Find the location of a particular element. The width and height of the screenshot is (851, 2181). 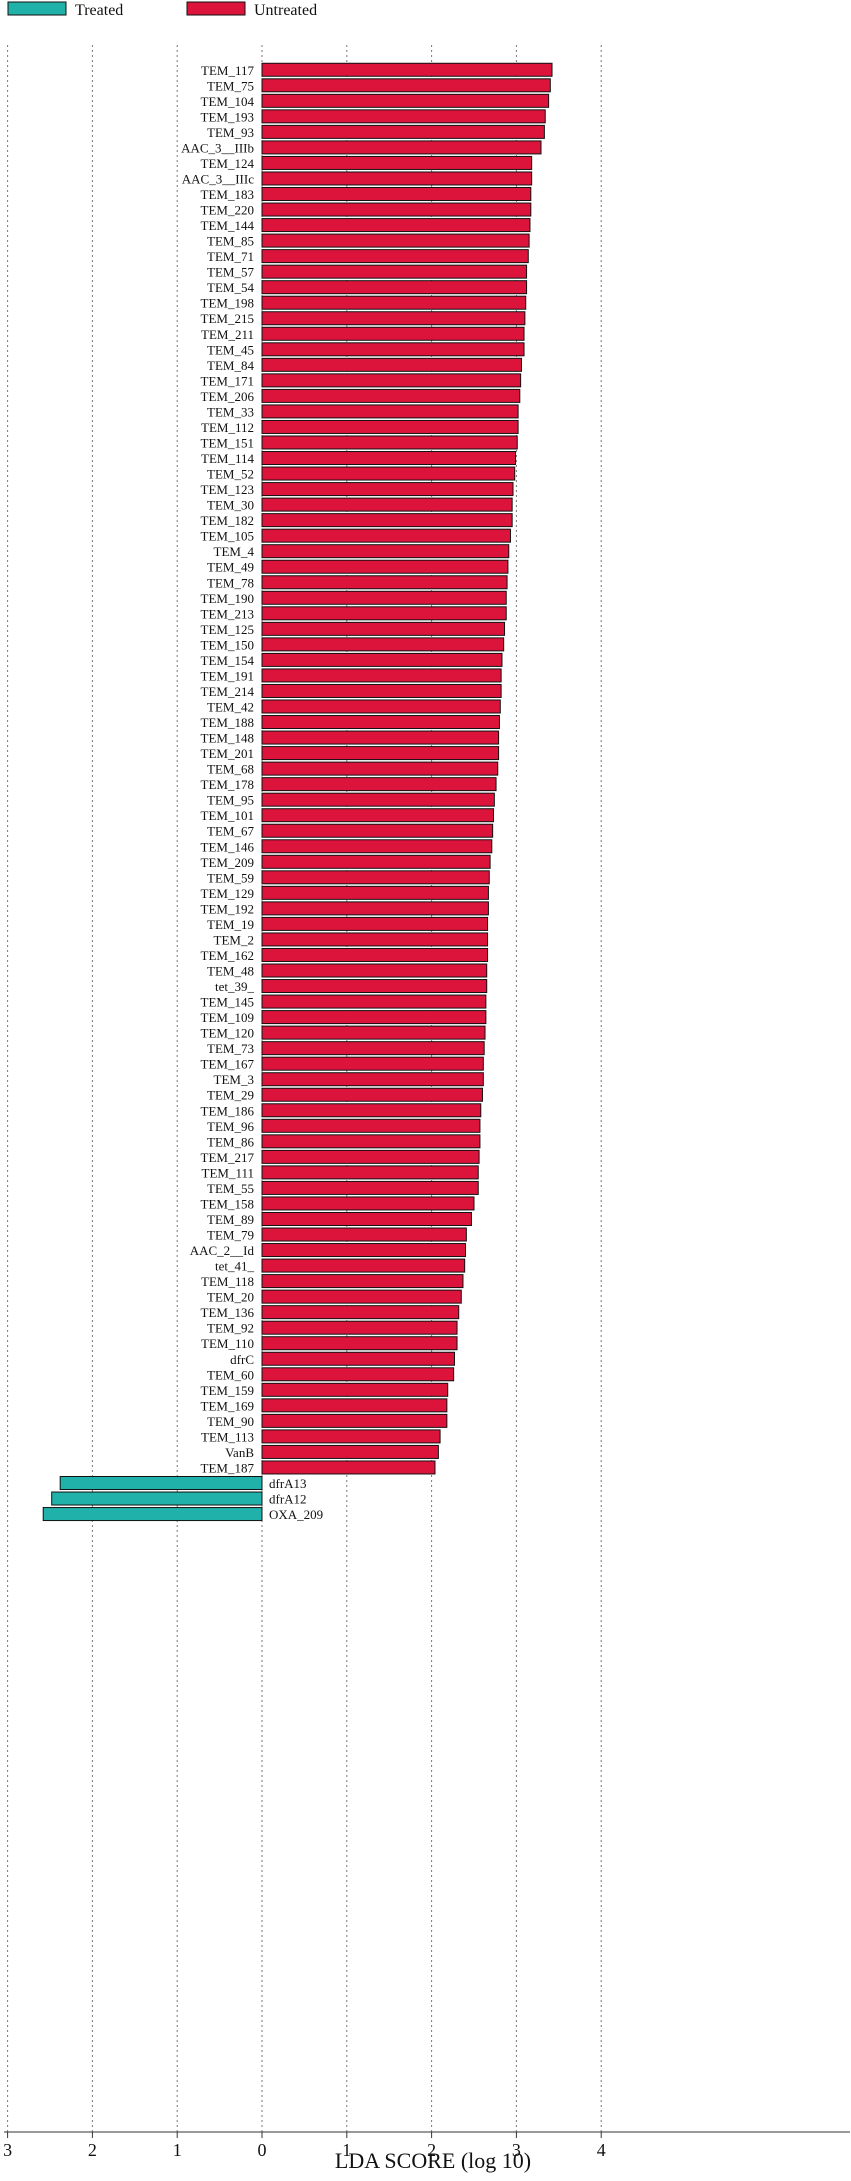

category-label-TEM_19: TEM_19 is located at coordinates (230, 924).